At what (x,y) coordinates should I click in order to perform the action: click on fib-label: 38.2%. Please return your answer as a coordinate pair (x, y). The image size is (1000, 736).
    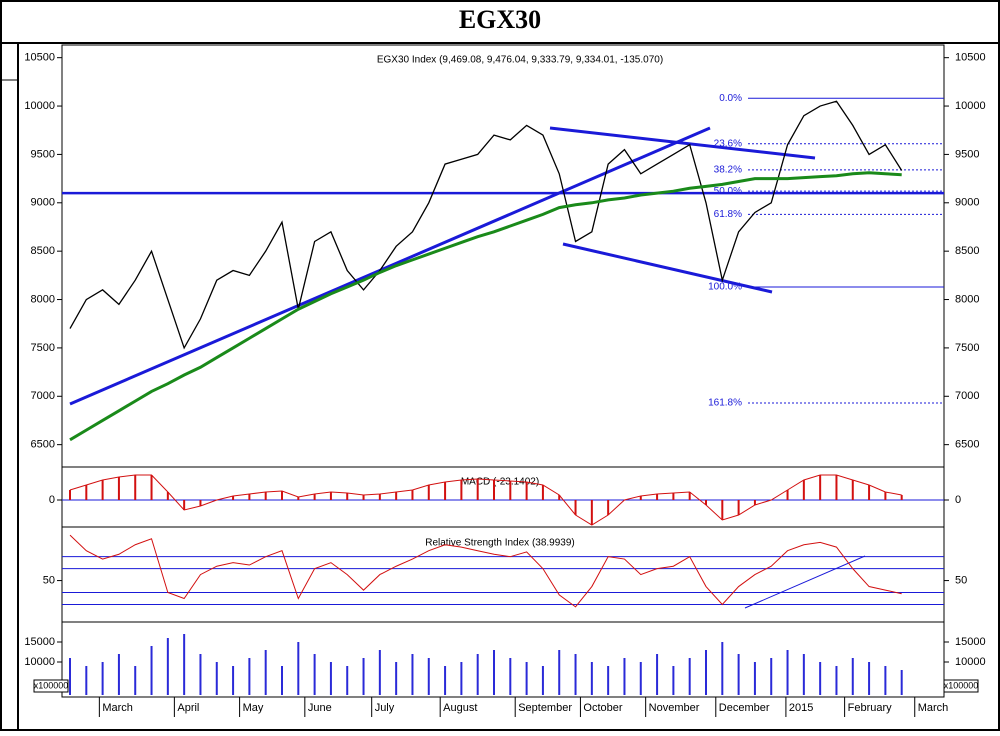
    Looking at the image, I should click on (728, 170).